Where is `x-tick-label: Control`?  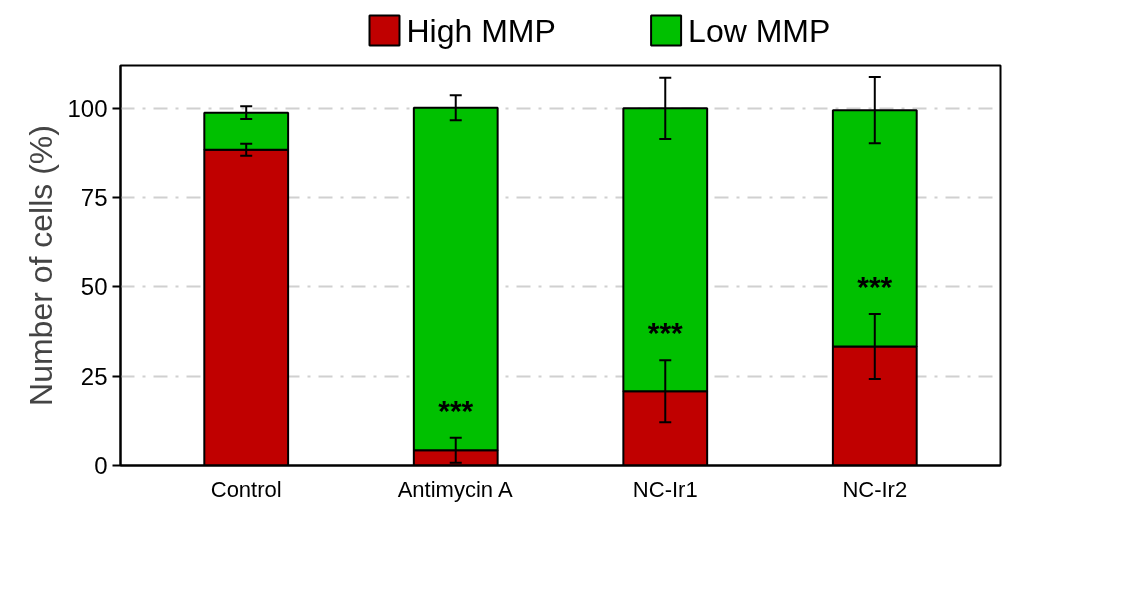
x-tick-label: Control is located at coordinates (246, 489).